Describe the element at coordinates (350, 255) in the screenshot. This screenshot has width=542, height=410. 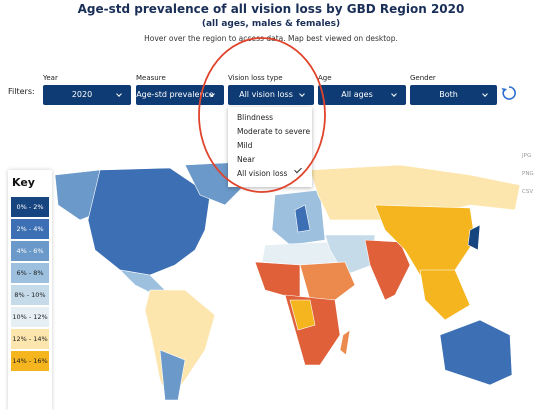
I see `middle-east` at that location.